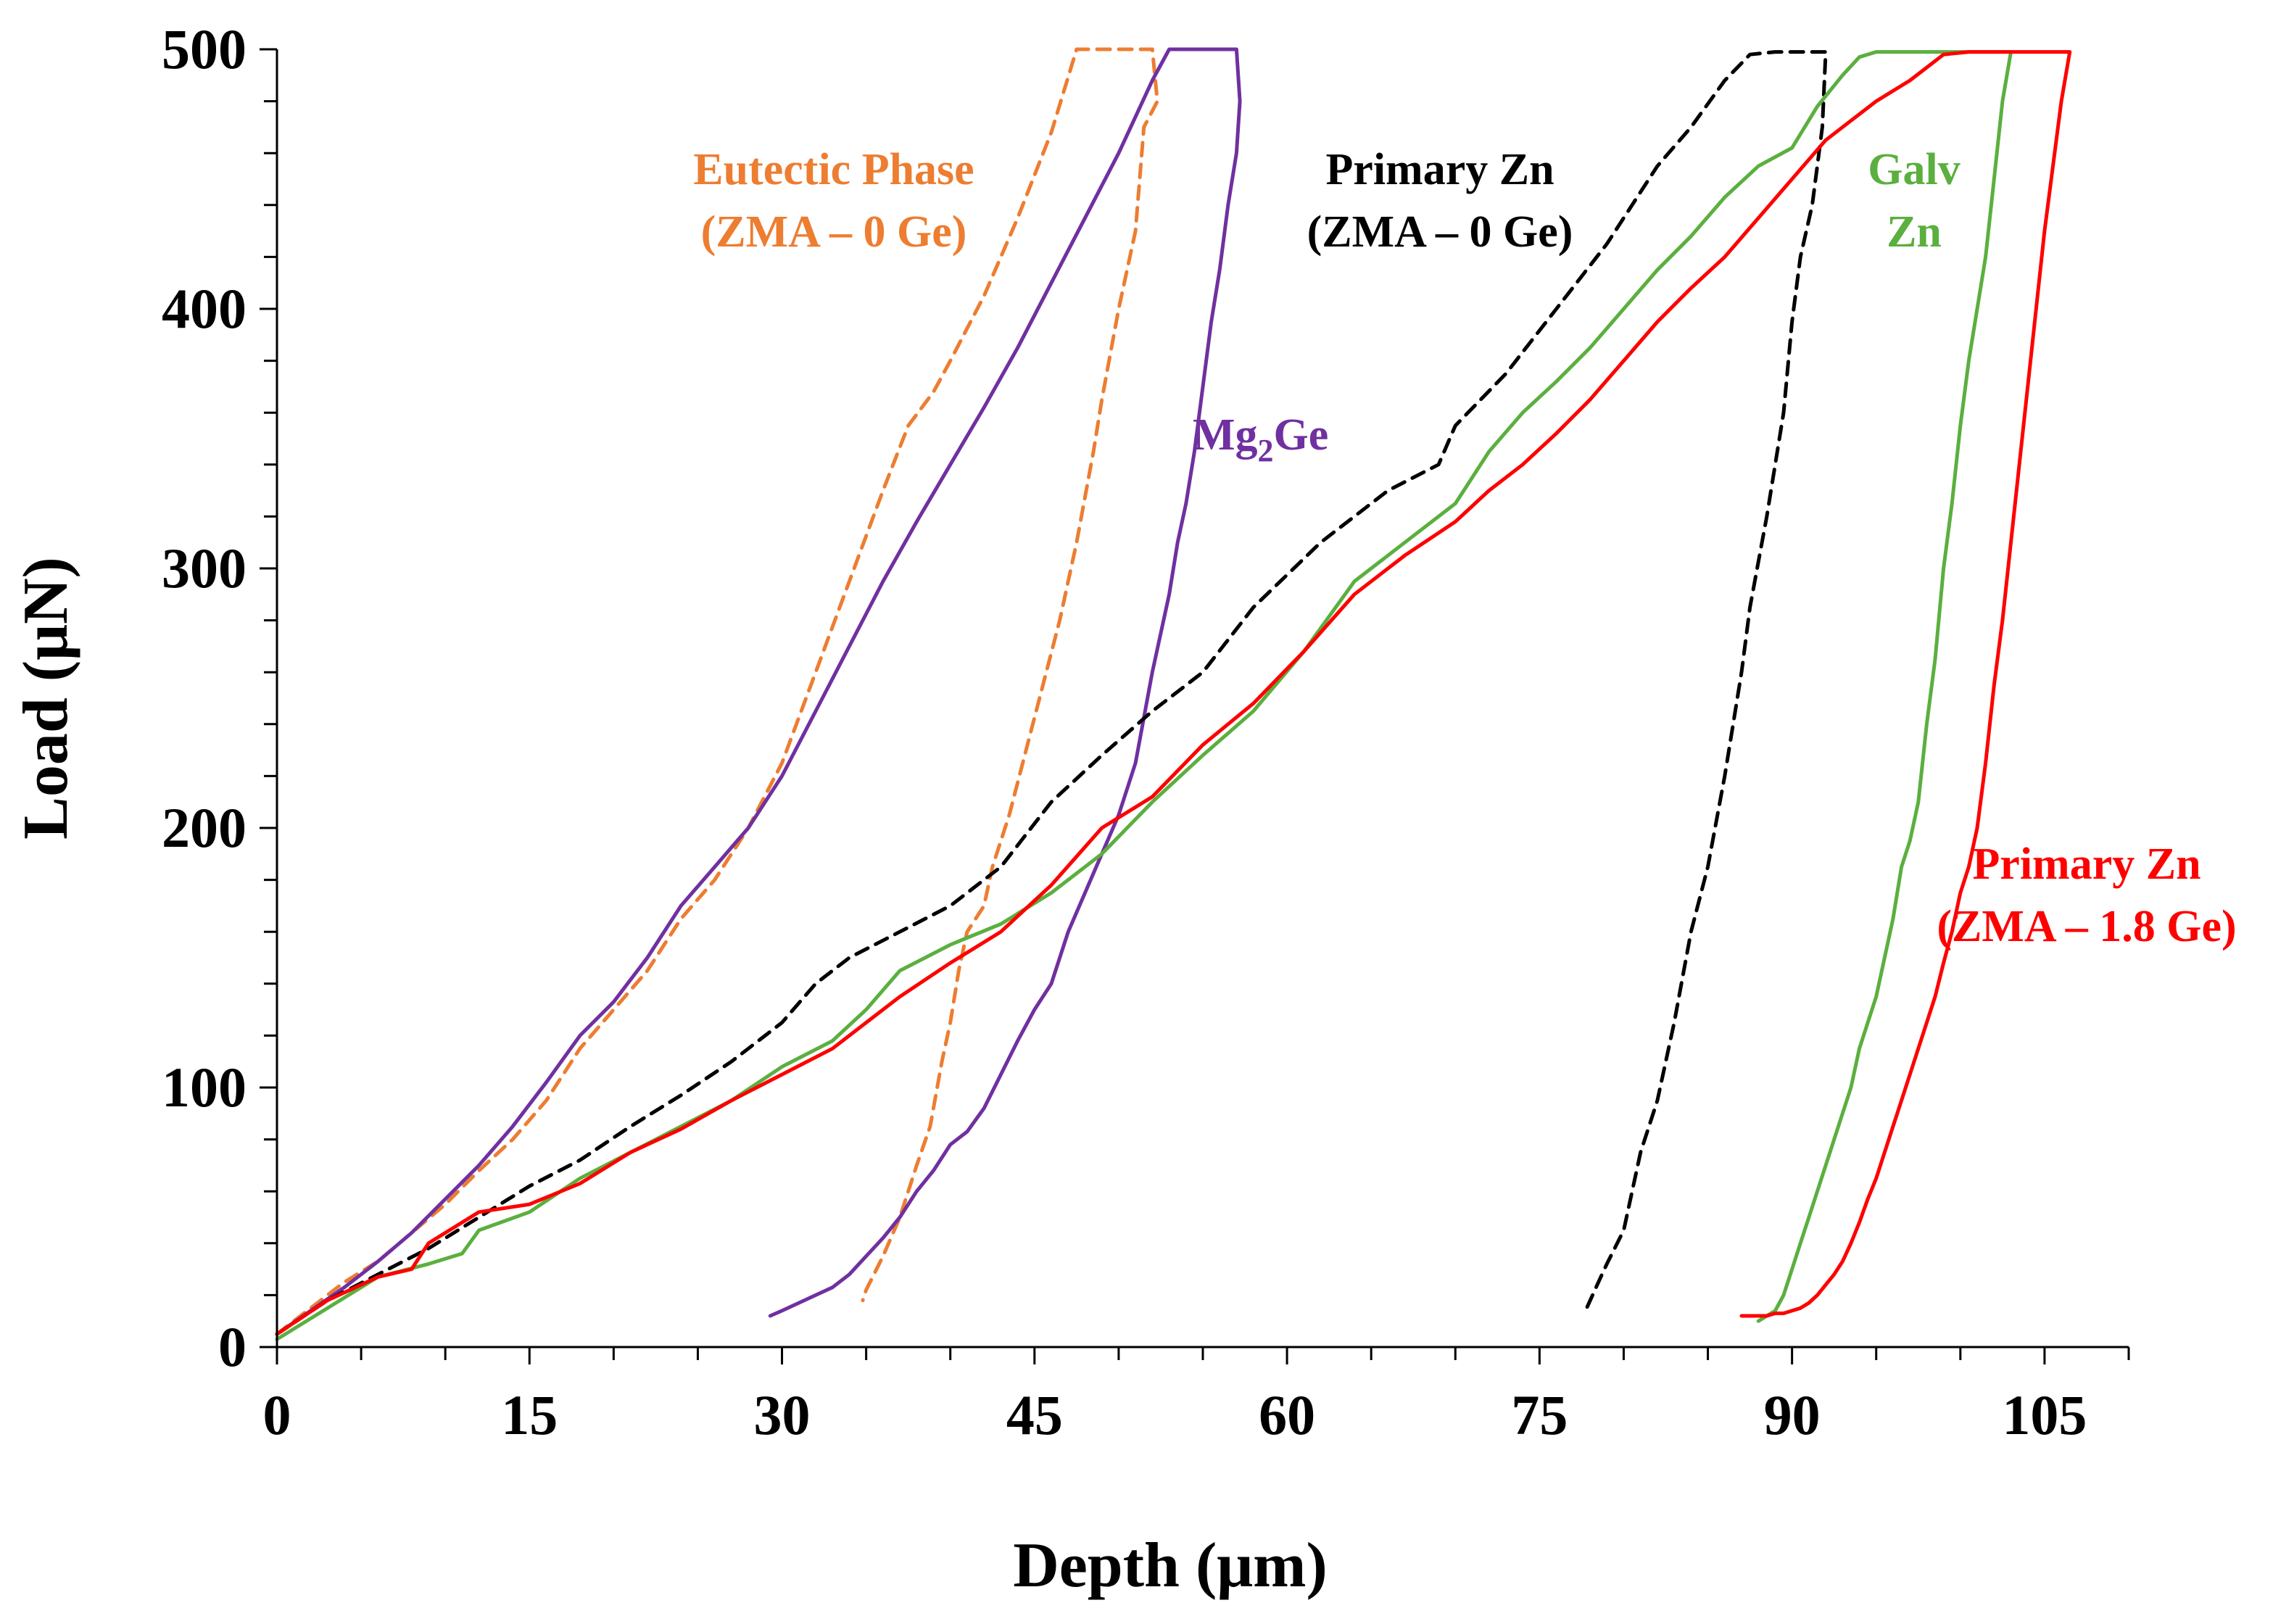 This screenshot has width=2273, height=1624. I want to click on x-tick-label: 30, so click(783, 1415).